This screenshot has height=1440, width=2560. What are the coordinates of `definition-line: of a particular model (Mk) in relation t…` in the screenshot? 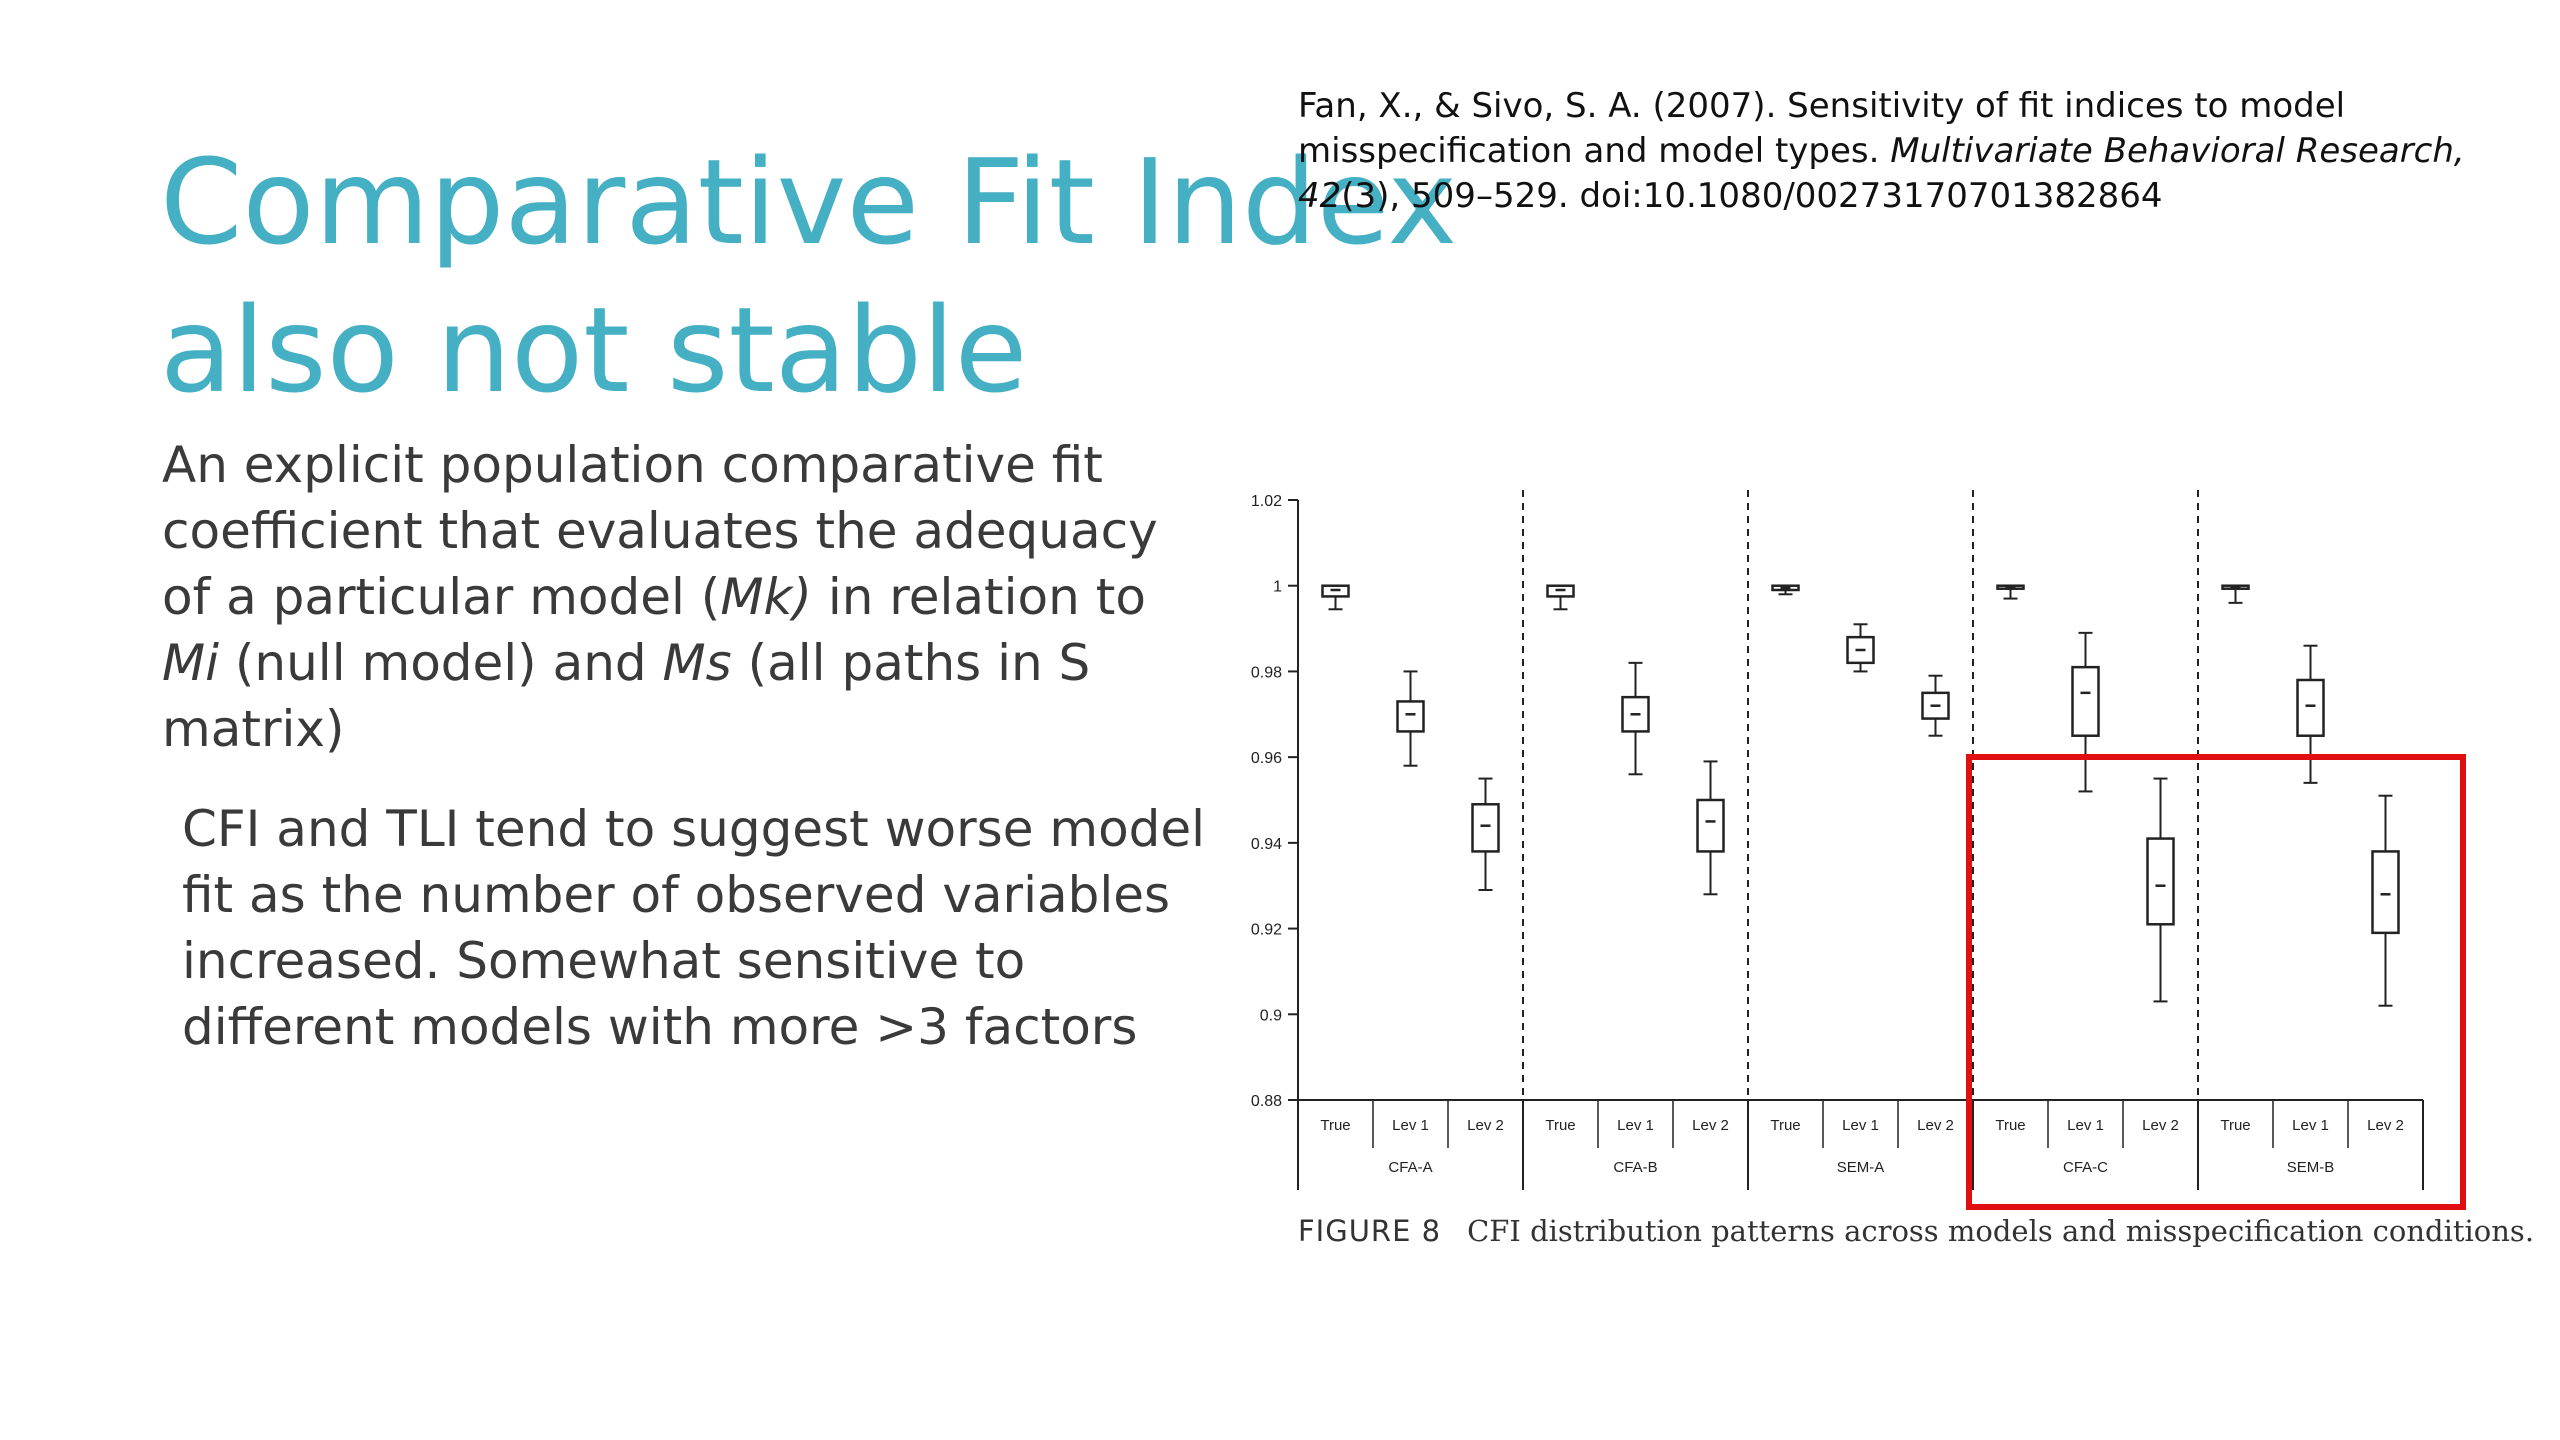 It's located at (712, 597).